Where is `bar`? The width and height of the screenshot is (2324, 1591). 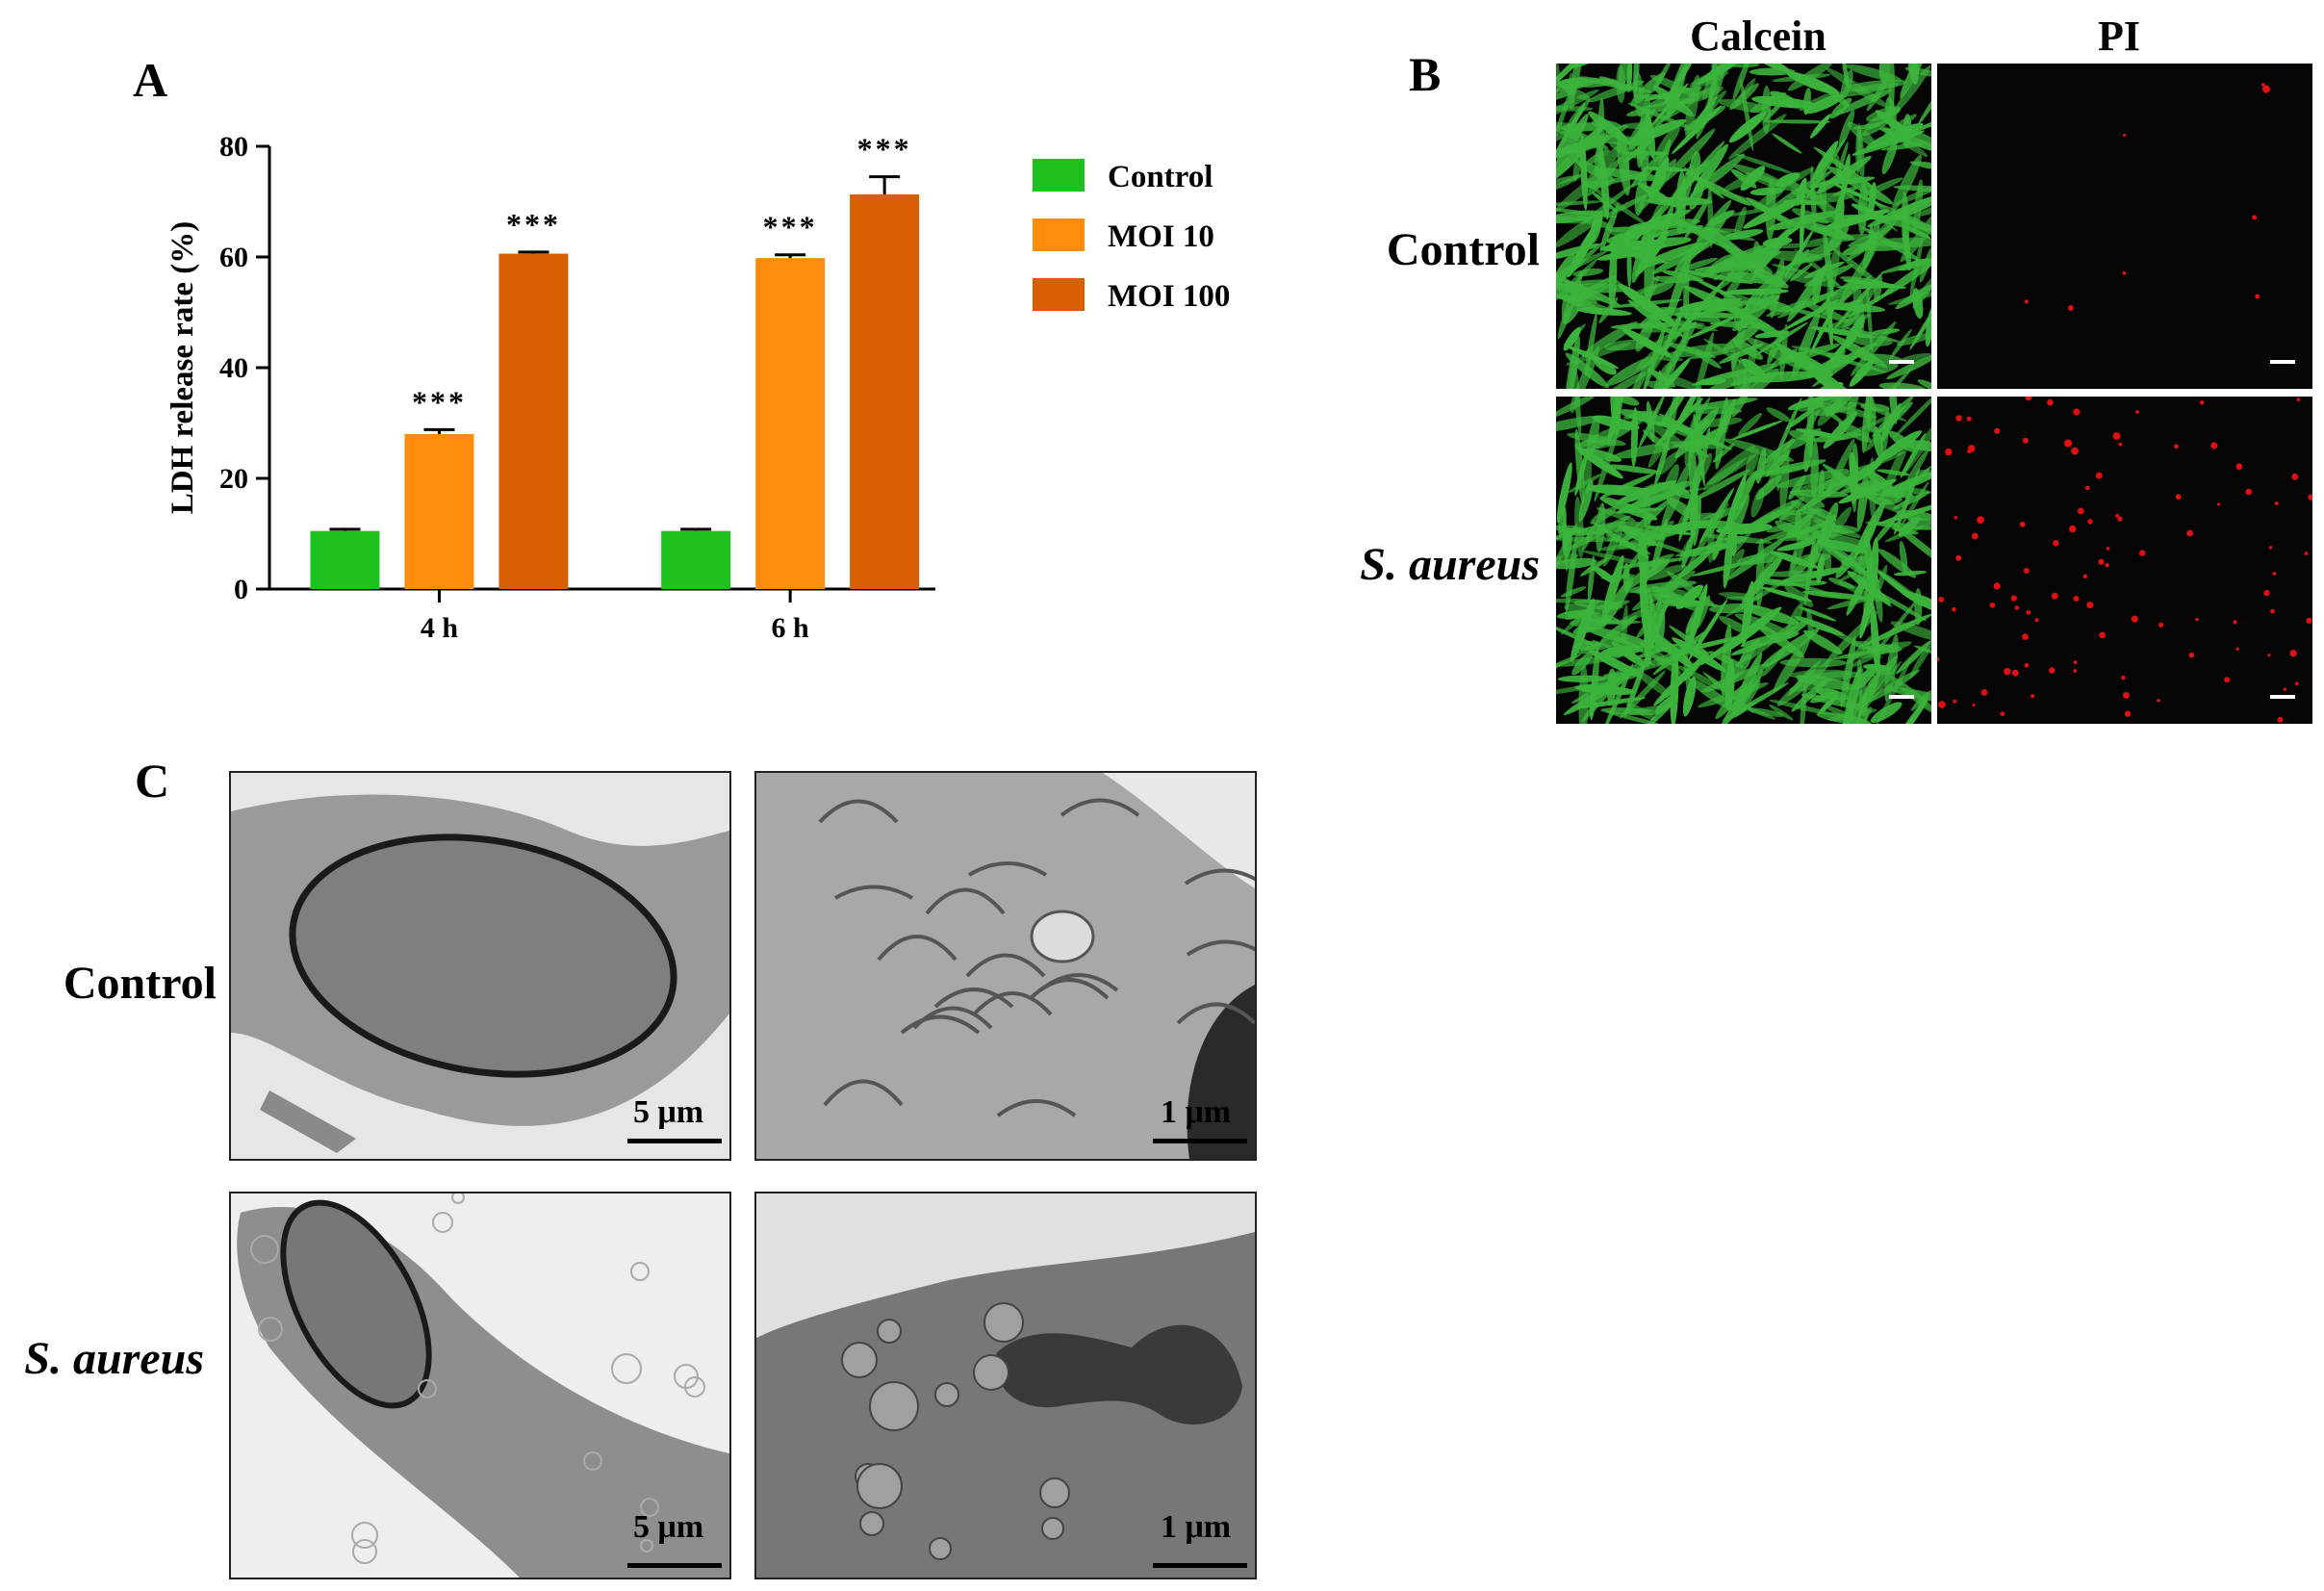 bar is located at coordinates (885, 391).